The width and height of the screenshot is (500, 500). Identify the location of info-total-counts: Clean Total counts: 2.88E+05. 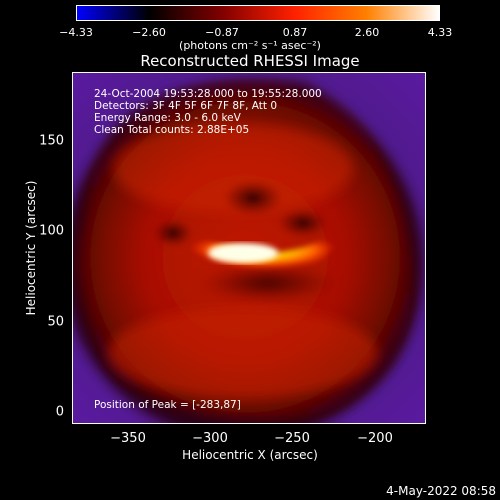
(172, 130).